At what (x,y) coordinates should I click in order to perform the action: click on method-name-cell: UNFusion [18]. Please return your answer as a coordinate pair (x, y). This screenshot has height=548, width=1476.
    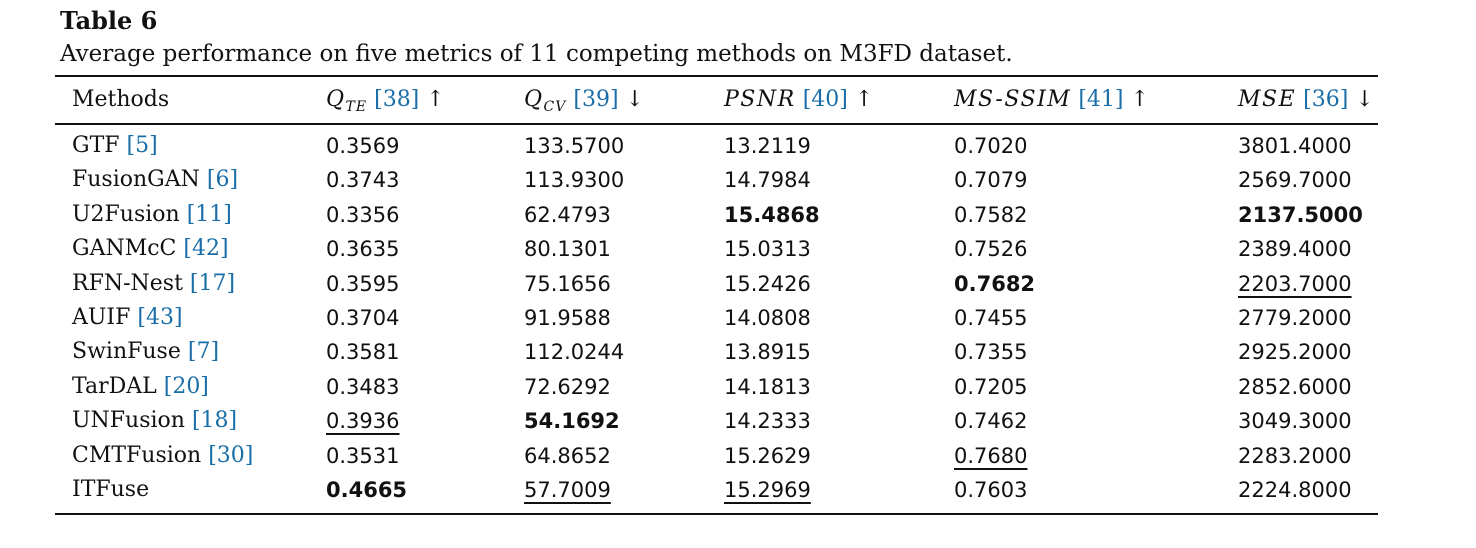
    Looking at the image, I should click on (154, 421).